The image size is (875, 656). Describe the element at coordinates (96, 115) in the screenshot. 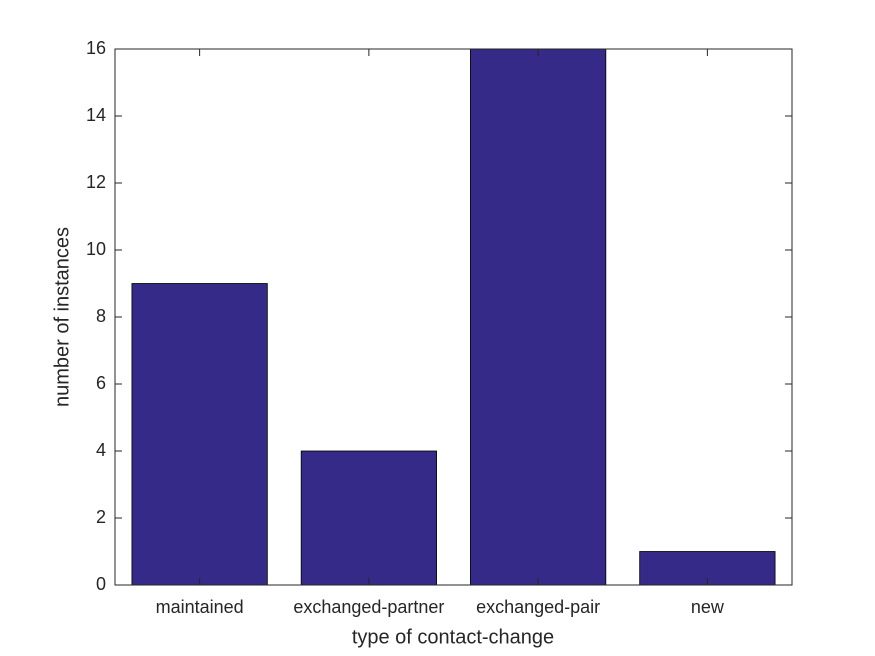

I see `y-tick-label: 14` at that location.